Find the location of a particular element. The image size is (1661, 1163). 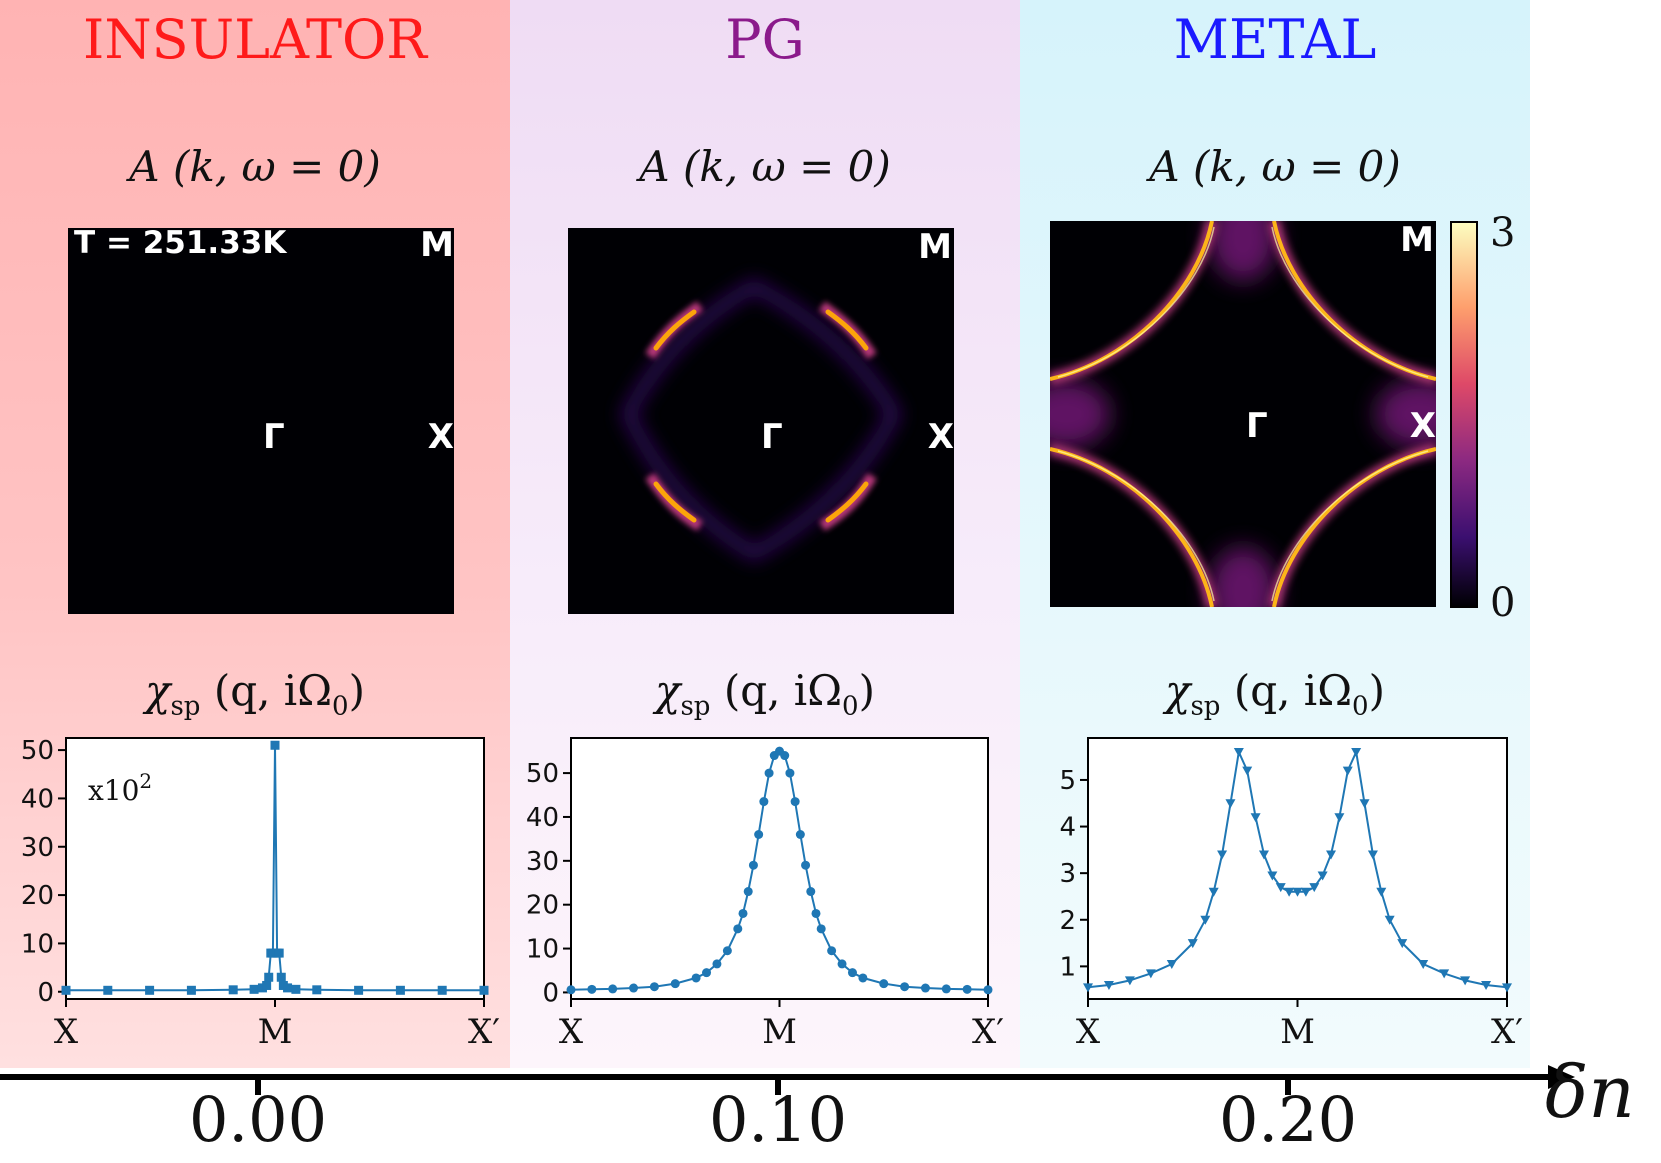

regime-title: INSULATOR is located at coordinates (255, 39).